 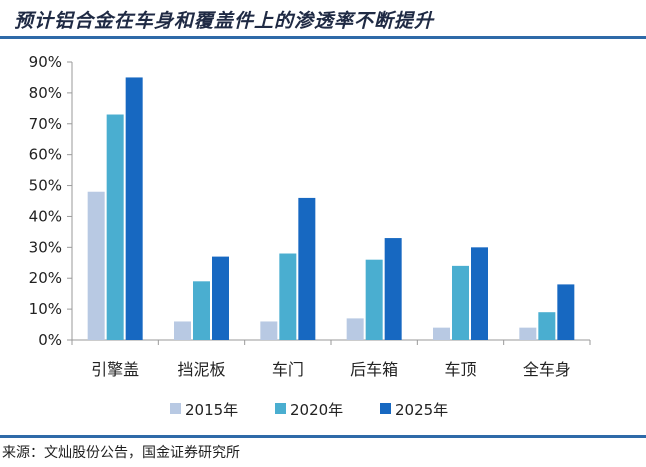 What do you see at coordinates (460, 369) in the screenshot?
I see `x-category-label: 车顶` at bounding box center [460, 369].